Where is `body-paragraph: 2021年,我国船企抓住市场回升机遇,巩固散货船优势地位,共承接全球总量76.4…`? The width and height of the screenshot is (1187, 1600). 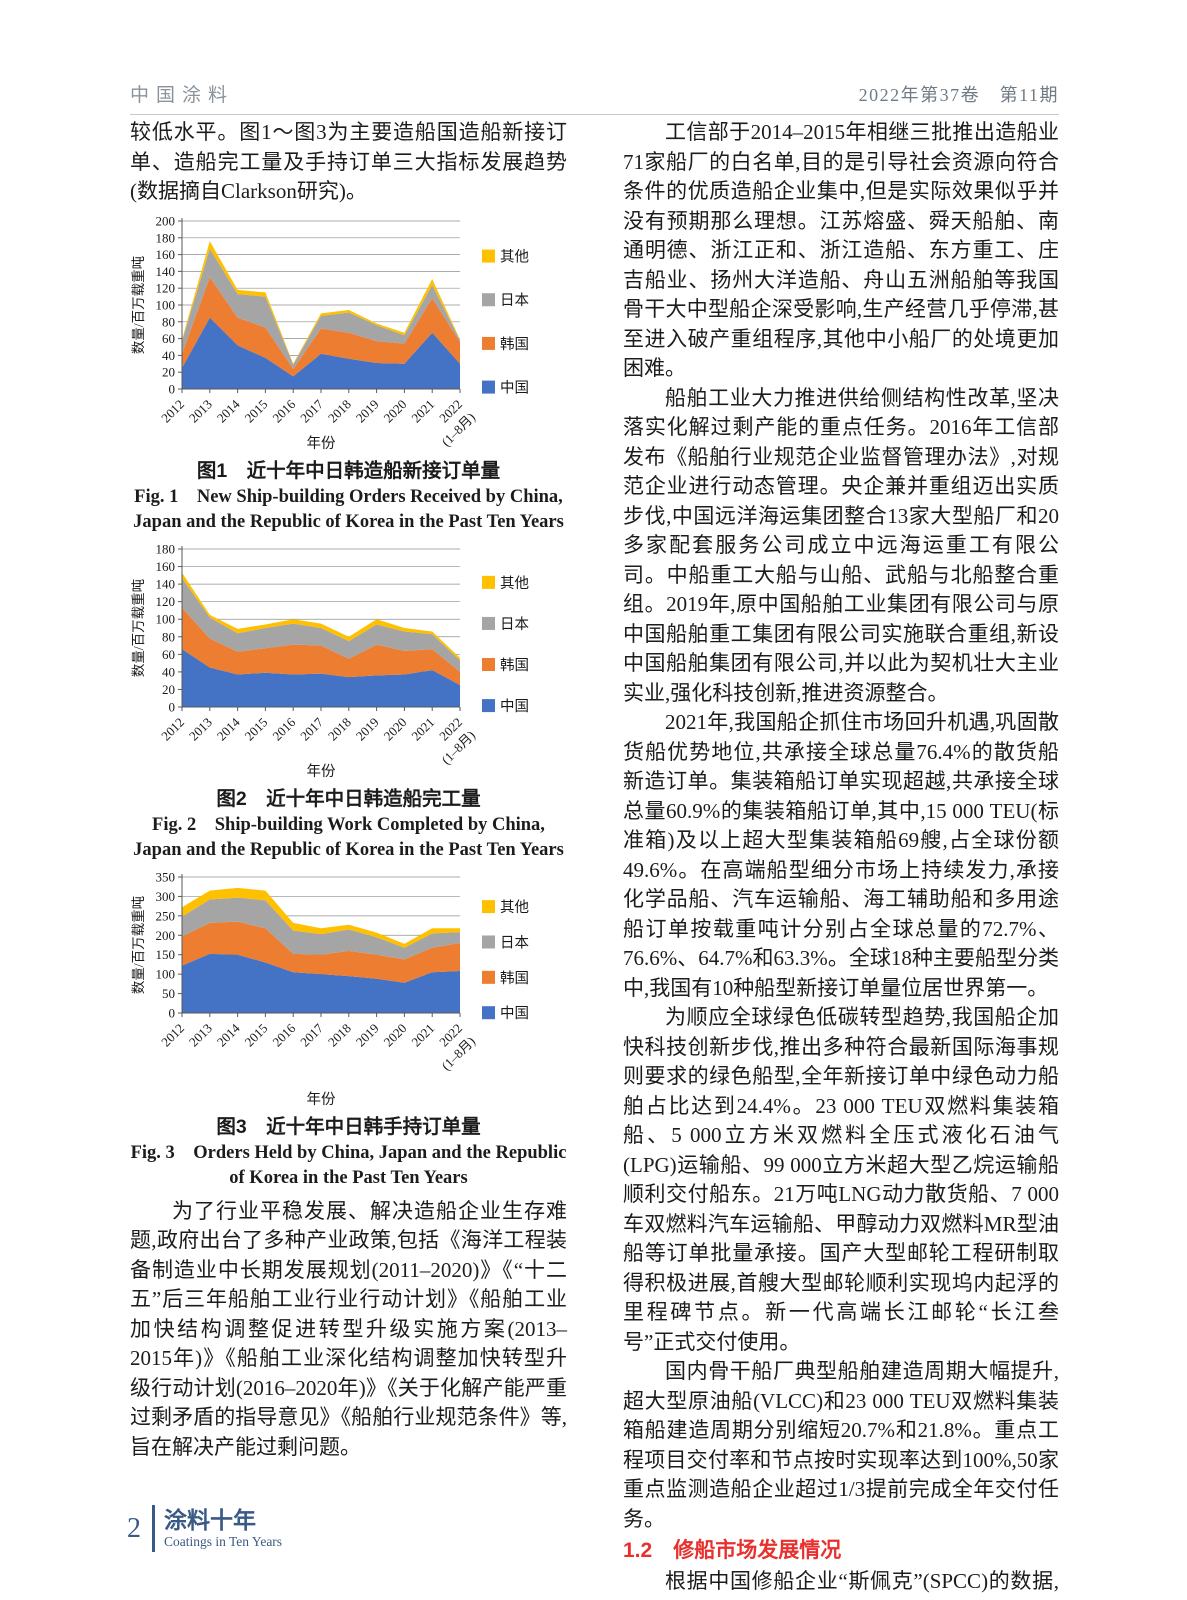
body-paragraph: 2021年,我国船企抓住市场回升机遇,巩固散货船优势地位,共承接全球总量76.4… is located at coordinates (841, 855).